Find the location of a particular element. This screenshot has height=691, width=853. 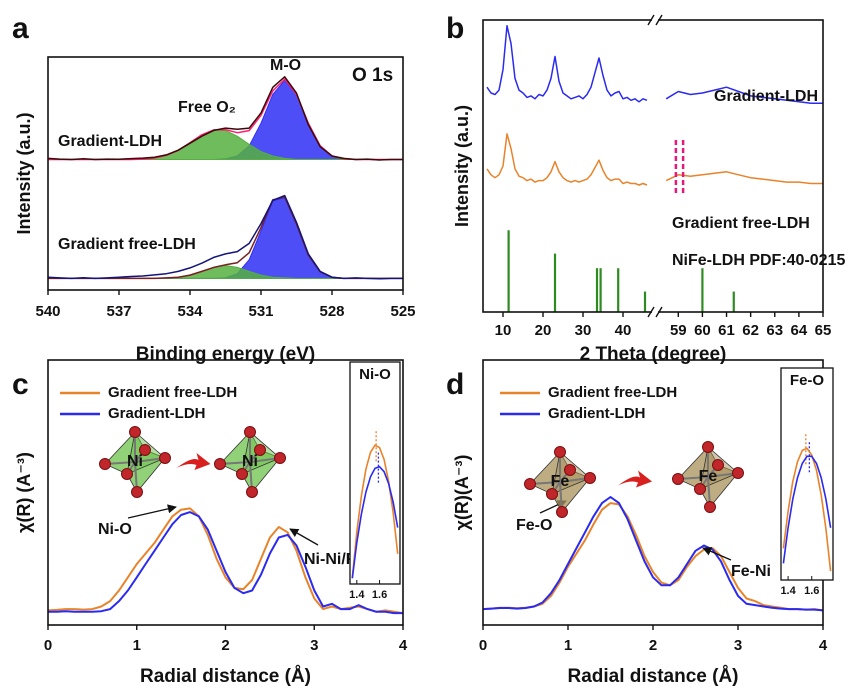

x-tick-label: 537 is located at coordinates (118, 311).